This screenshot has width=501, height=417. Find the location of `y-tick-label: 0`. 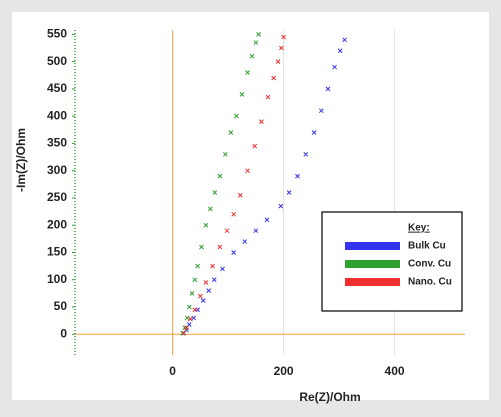

y-tick-label: 0 is located at coordinates (63, 333).